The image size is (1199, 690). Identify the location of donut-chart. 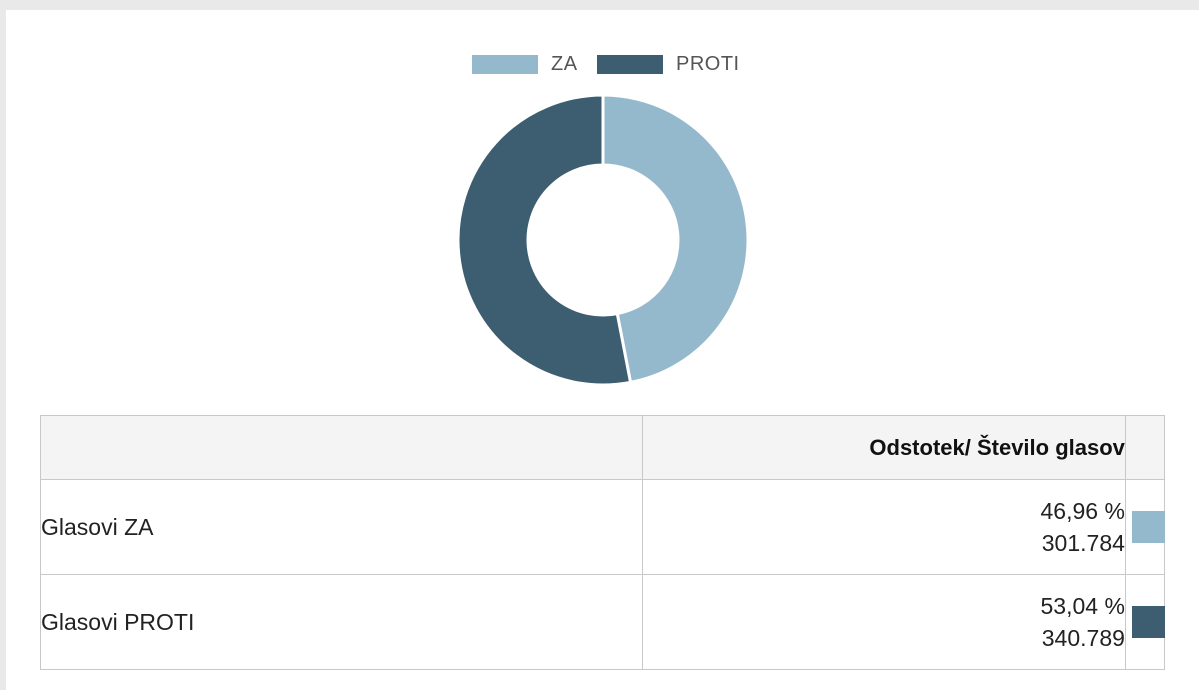
(603, 240).